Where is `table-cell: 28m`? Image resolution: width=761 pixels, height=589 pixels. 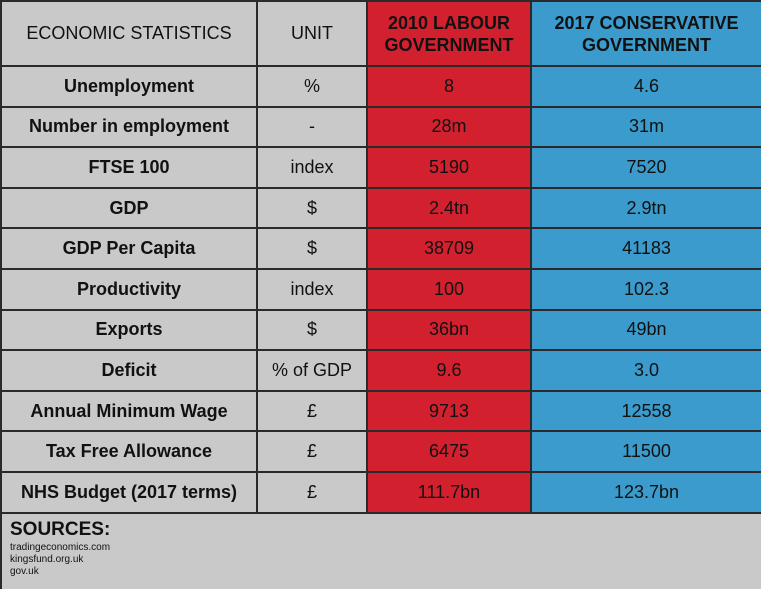 table-cell: 28m is located at coordinates (450, 128).